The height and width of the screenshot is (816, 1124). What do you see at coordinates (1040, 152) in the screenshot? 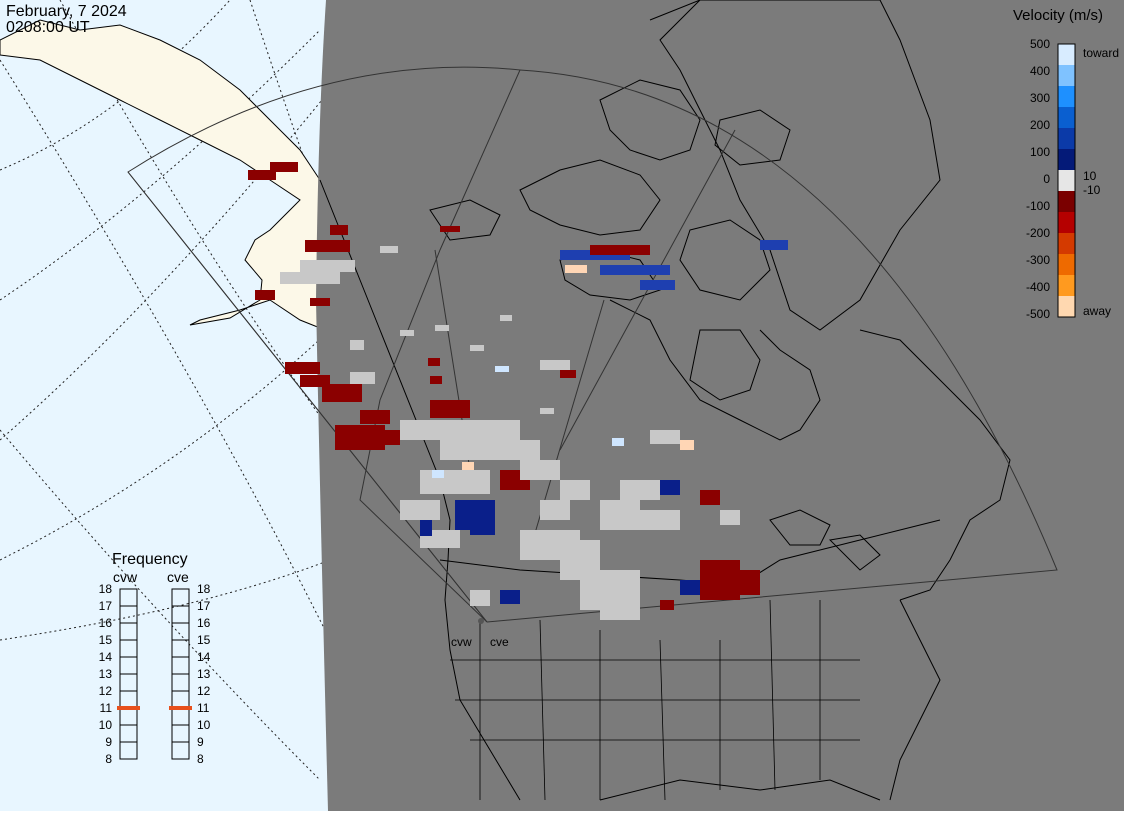
I see `velocity-tick-label: 100` at bounding box center [1040, 152].